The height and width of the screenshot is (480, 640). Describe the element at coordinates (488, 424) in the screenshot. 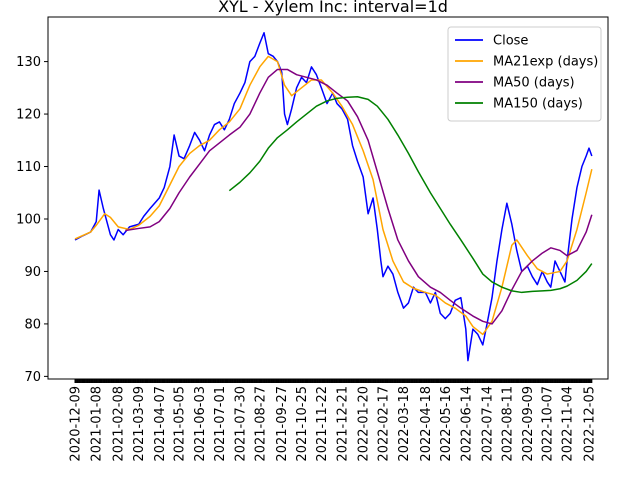

I see `x-tick-label: 2022-07-14` at that location.